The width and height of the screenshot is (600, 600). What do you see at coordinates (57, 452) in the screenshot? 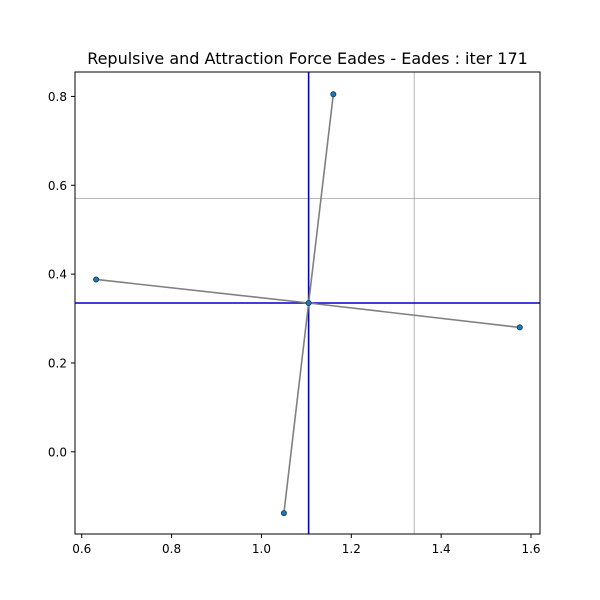
I see `y-tick-label: 0.0` at bounding box center [57, 452].